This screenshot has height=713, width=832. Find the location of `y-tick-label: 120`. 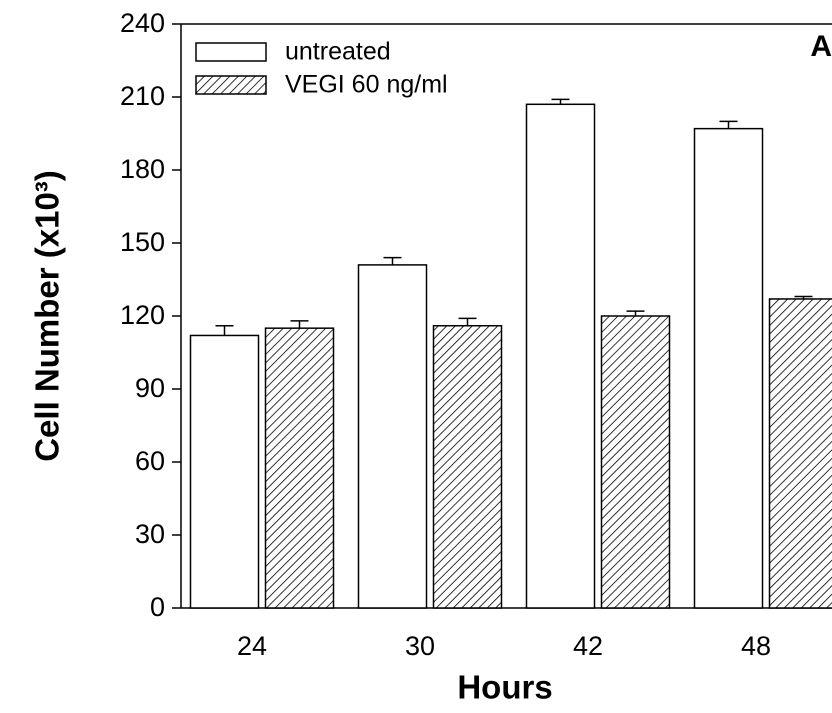

y-tick-label: 120 is located at coordinates (142, 315).